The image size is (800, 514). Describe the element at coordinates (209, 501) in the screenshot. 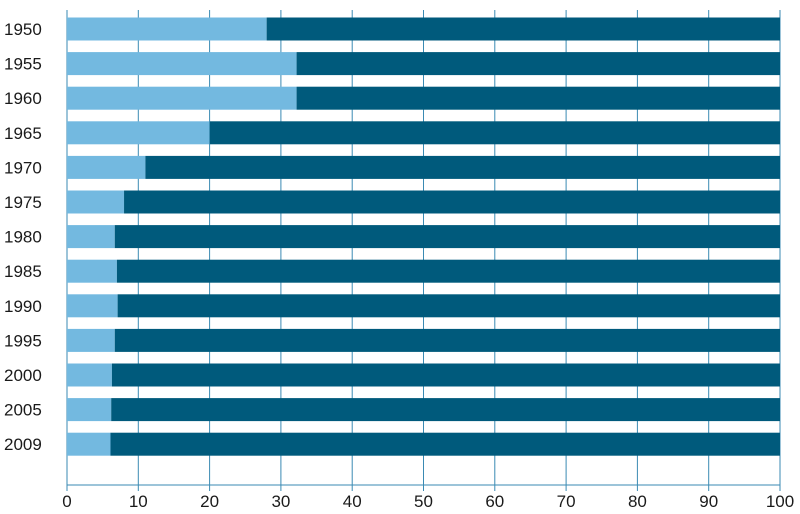

I see `x-tick-label: 20` at that location.